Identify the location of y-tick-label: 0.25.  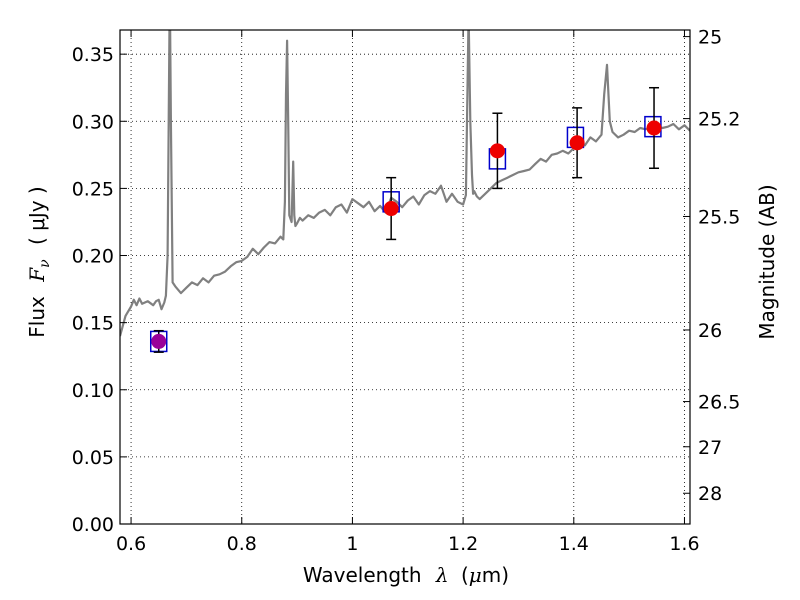
(93, 189).